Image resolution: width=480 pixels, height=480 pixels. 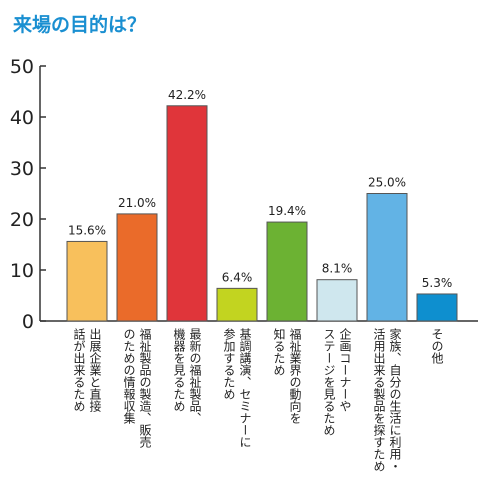 What do you see at coordinates (437, 283) in the screenshot?
I see `data-label: 5.3%` at bounding box center [437, 283].